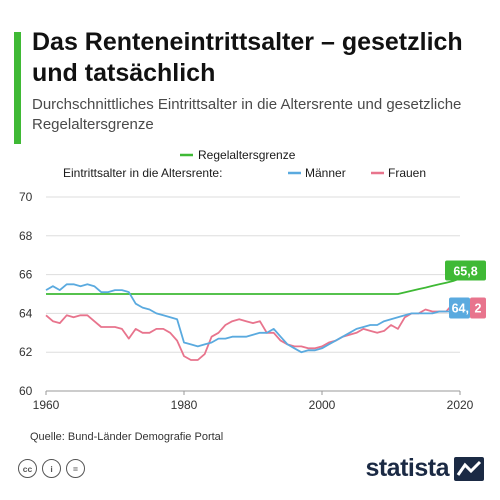  What do you see at coordinates (460, 405) in the screenshot?
I see `x-tick-label: 2020` at bounding box center [460, 405].